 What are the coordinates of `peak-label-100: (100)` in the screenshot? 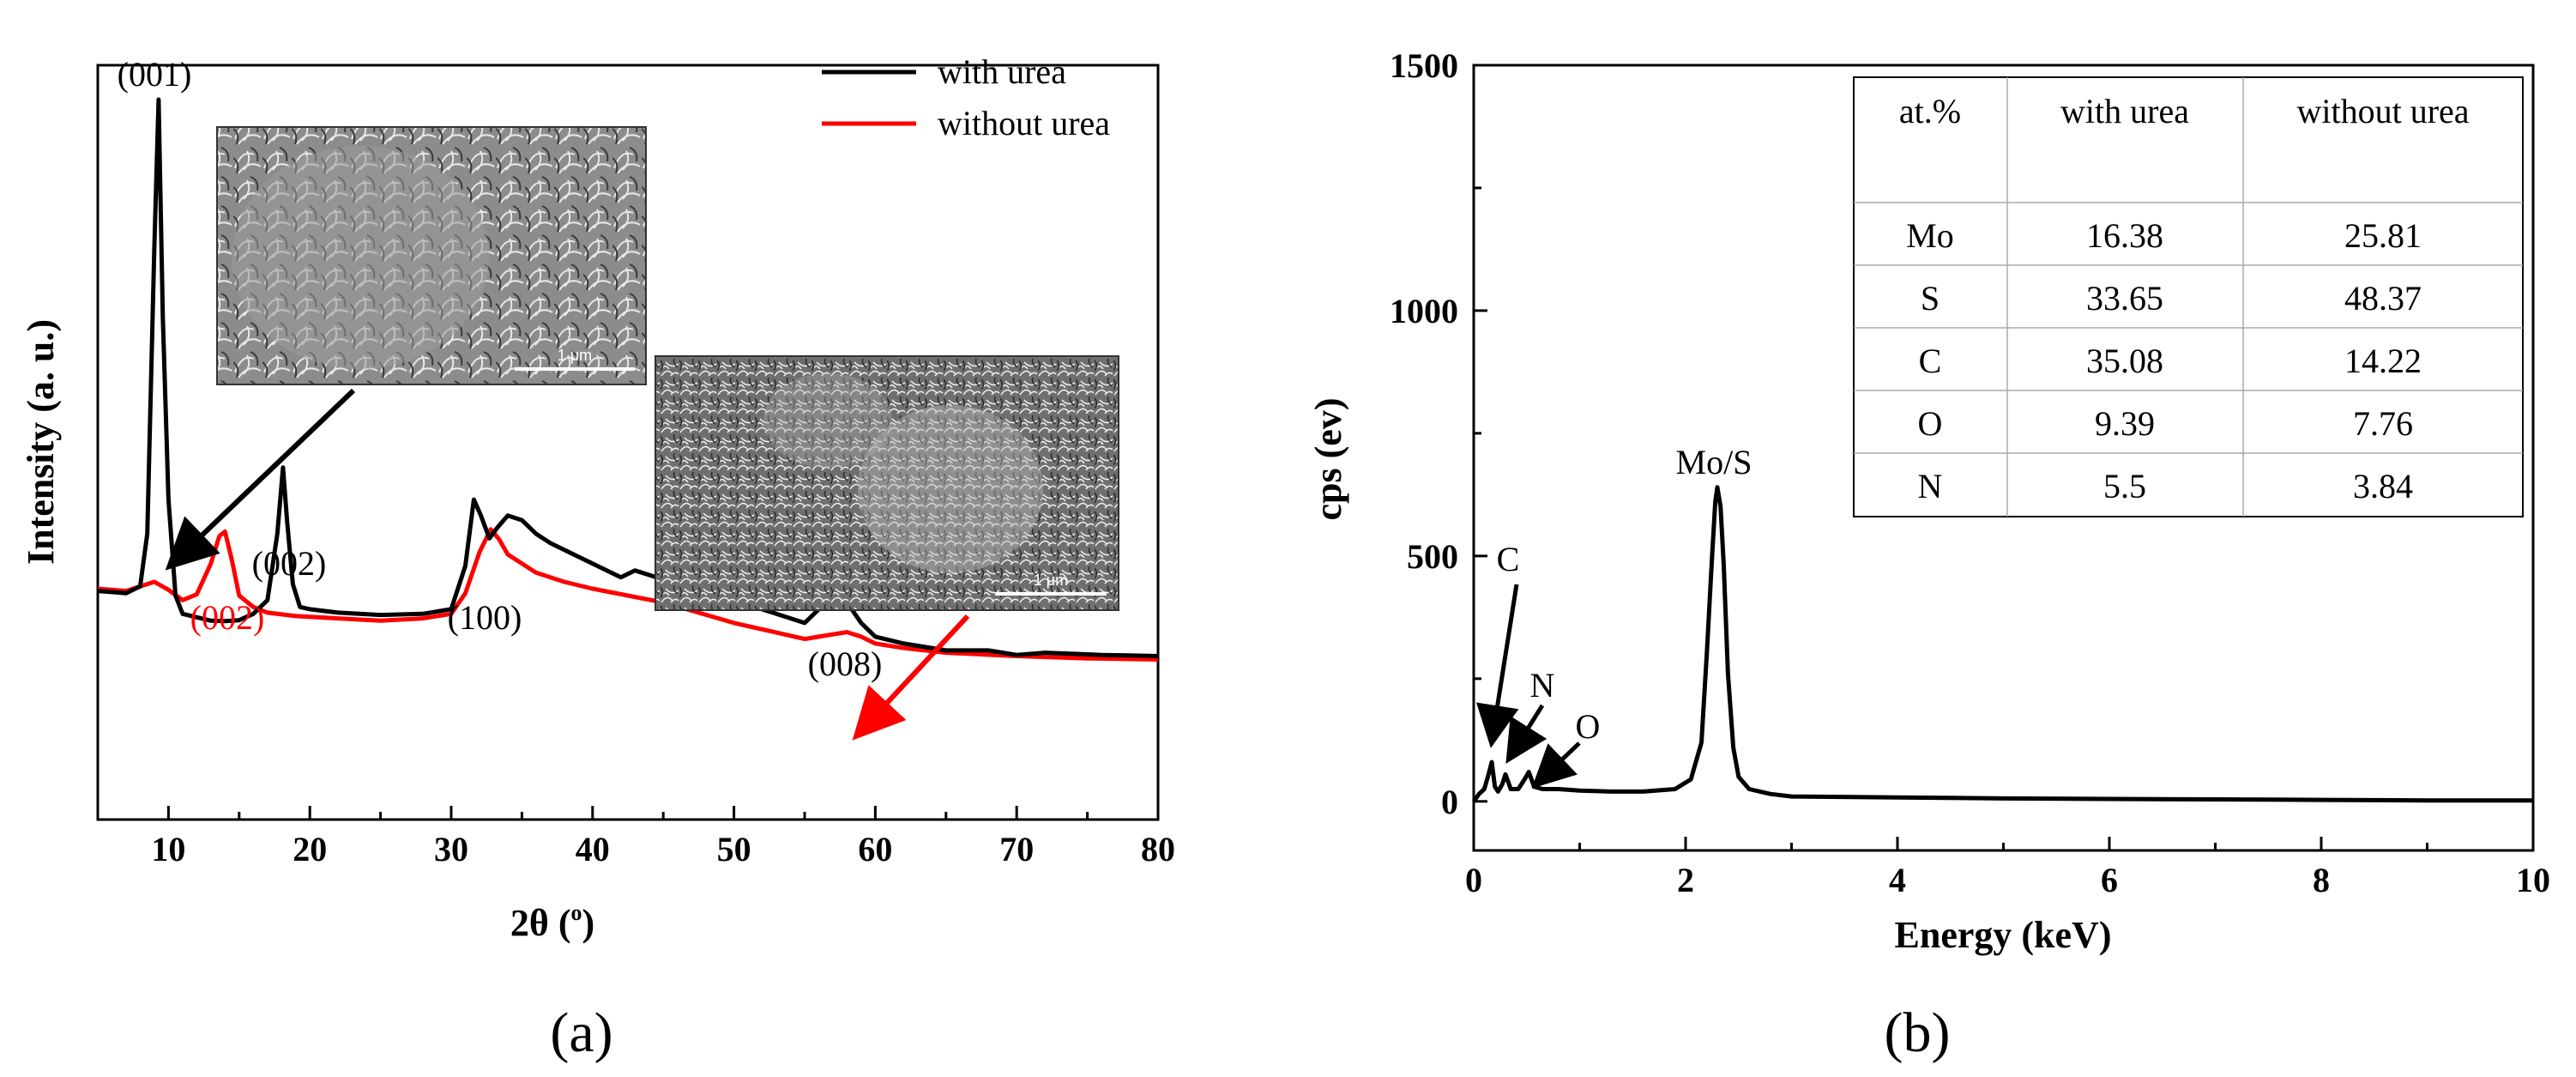 It's located at (485, 617).